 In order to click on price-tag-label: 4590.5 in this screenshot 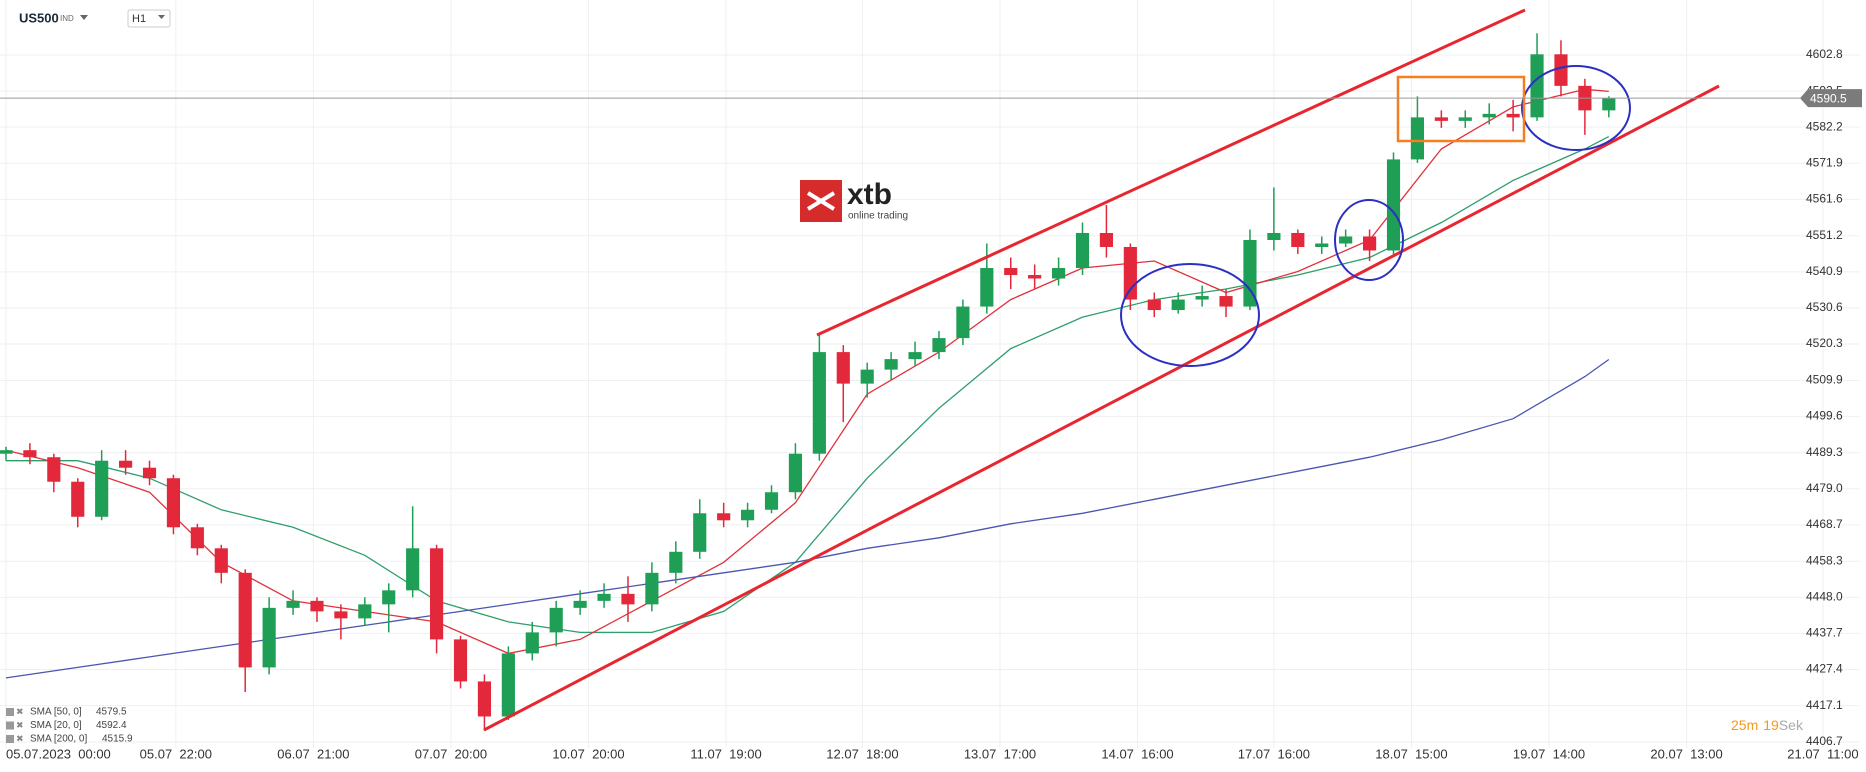, I will do `click(1828, 98)`.